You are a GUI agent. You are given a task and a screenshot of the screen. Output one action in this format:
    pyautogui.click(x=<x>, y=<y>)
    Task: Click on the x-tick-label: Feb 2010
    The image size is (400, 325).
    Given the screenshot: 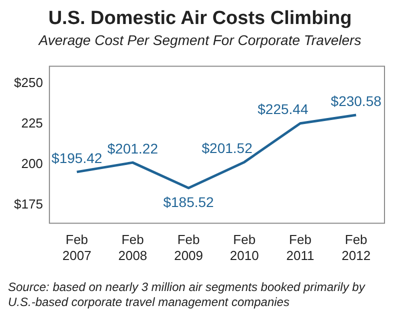 What is the action you would take?
    pyautogui.click(x=244, y=247)
    